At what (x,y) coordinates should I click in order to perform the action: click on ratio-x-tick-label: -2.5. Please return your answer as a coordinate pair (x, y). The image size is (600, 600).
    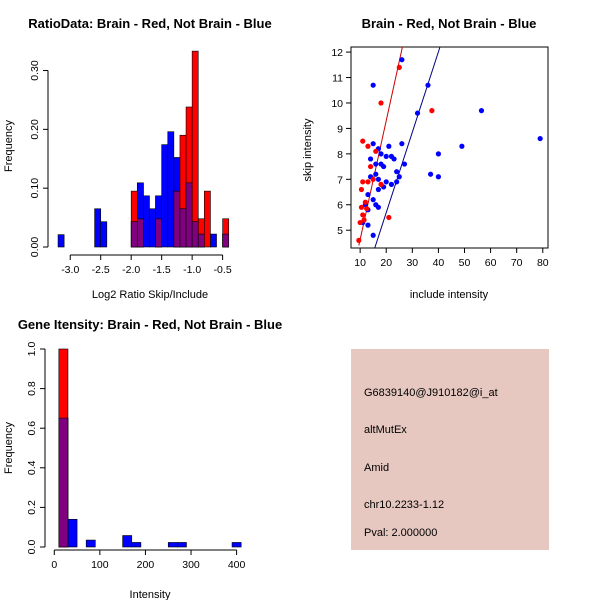
    Looking at the image, I should click on (101, 270).